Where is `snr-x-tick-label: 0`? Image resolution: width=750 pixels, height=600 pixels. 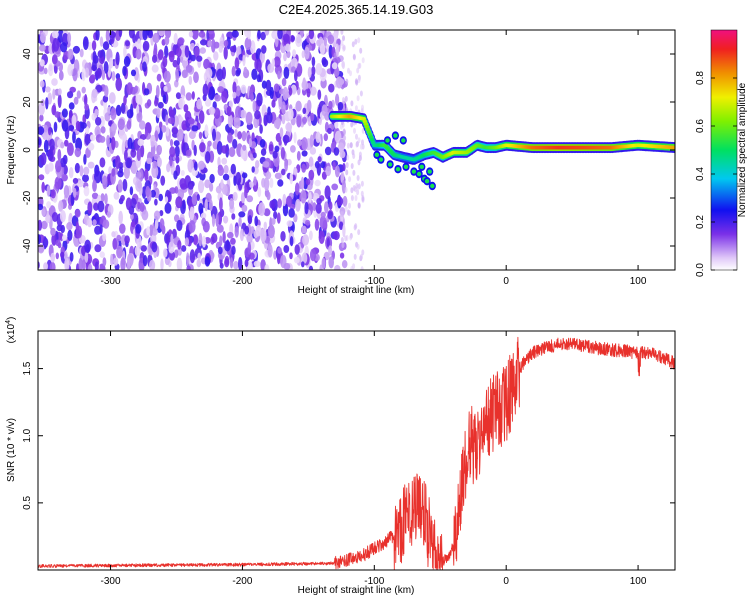
snr-x-tick-label: 0 is located at coordinates (506, 581).